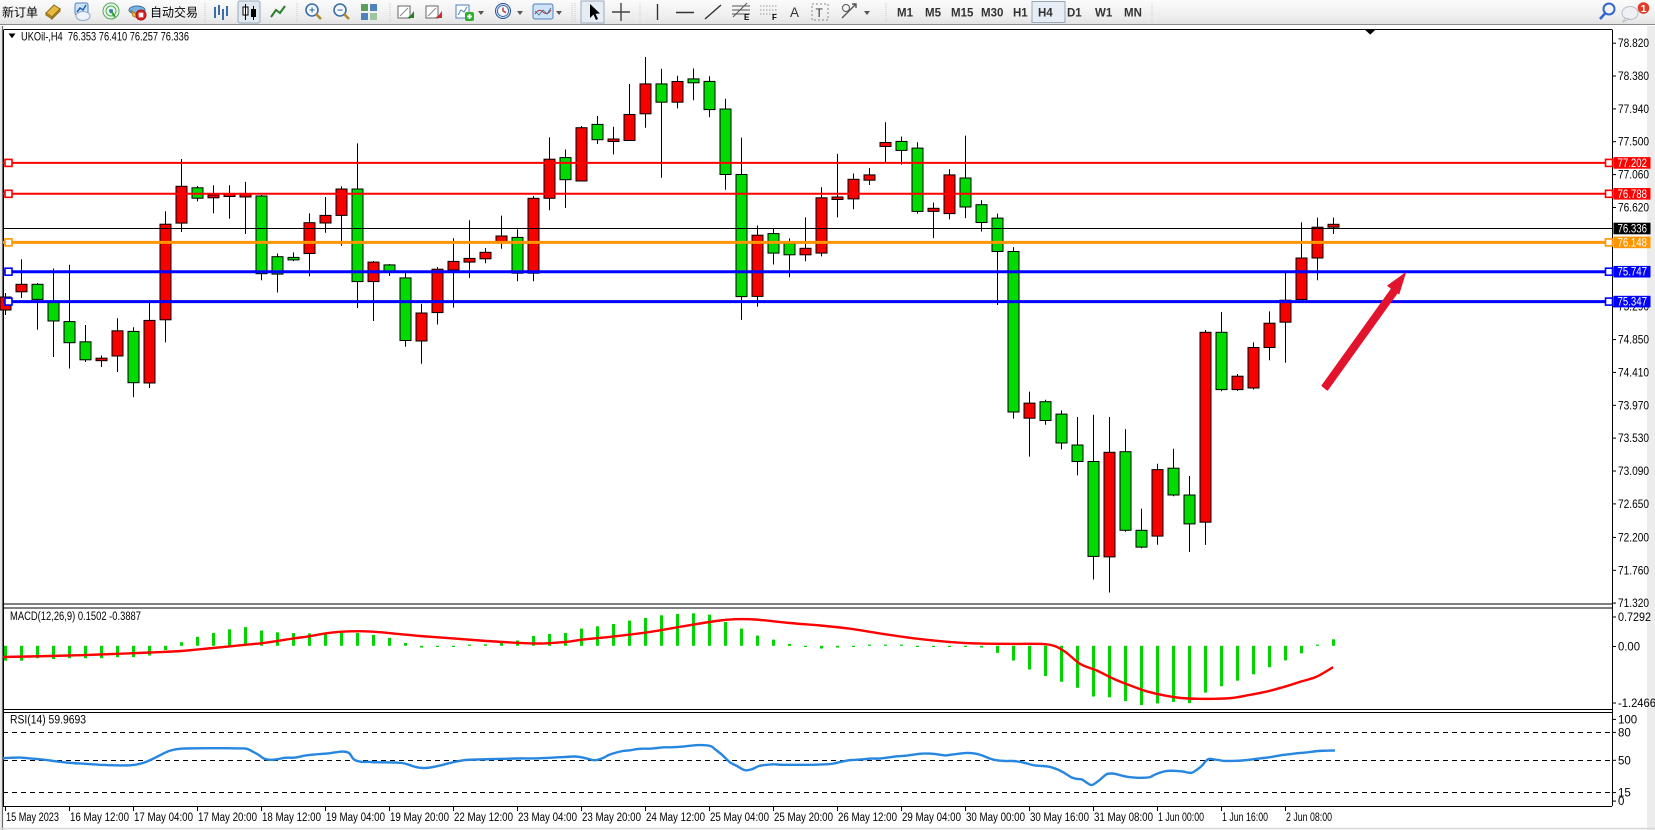 This screenshot has width=1655, height=830. I want to click on svg-text: M30, so click(992, 14).